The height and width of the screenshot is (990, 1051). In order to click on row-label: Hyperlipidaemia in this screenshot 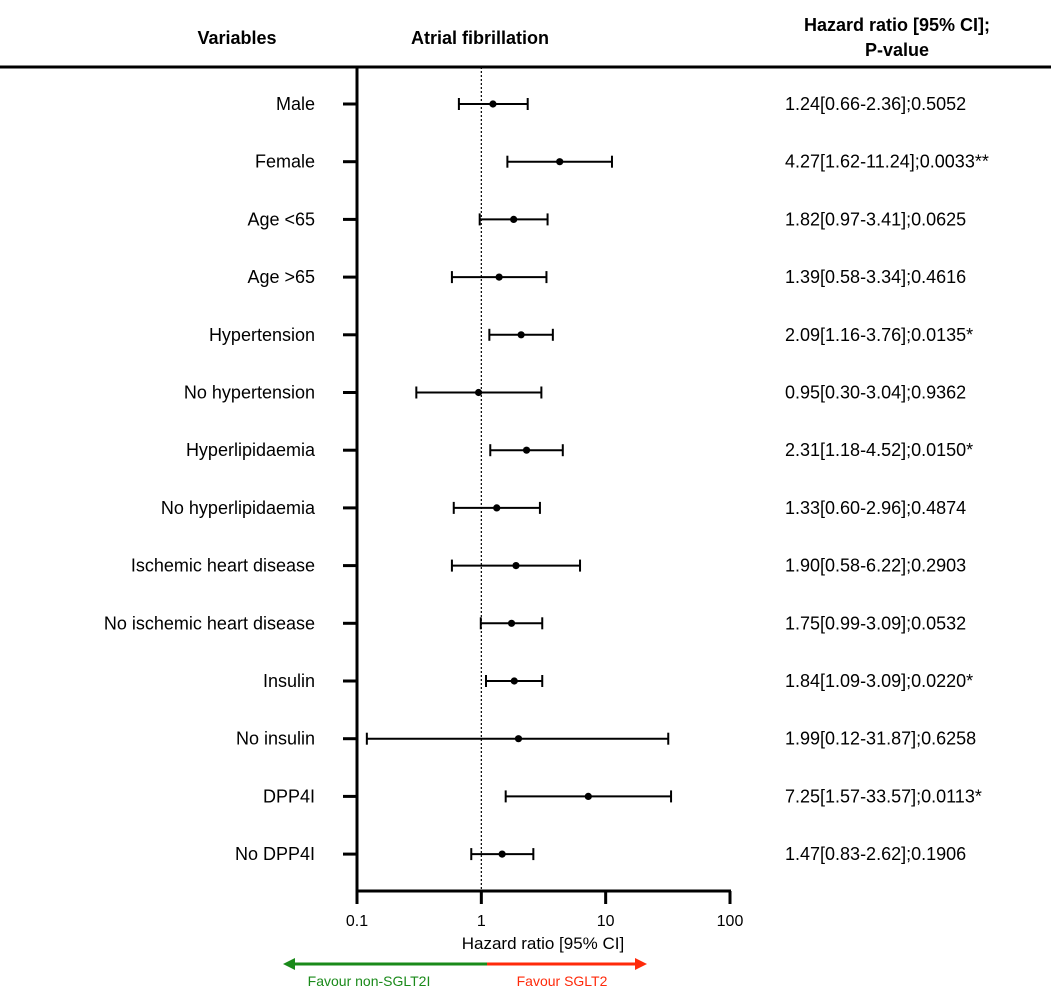, I will do `click(251, 450)`.